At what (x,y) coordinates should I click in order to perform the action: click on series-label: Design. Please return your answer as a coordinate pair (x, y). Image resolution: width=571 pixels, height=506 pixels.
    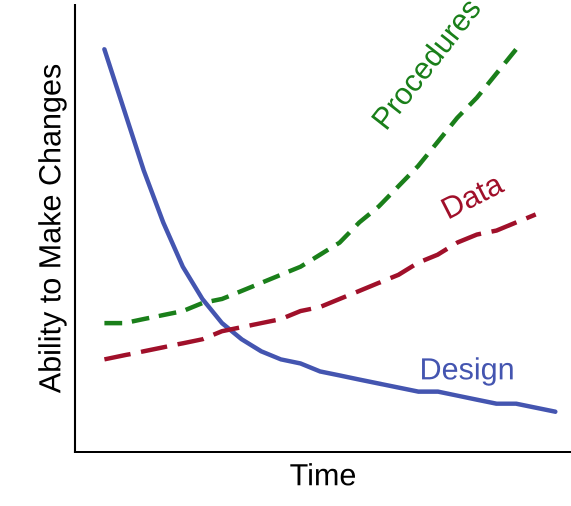
    Looking at the image, I should click on (467, 371).